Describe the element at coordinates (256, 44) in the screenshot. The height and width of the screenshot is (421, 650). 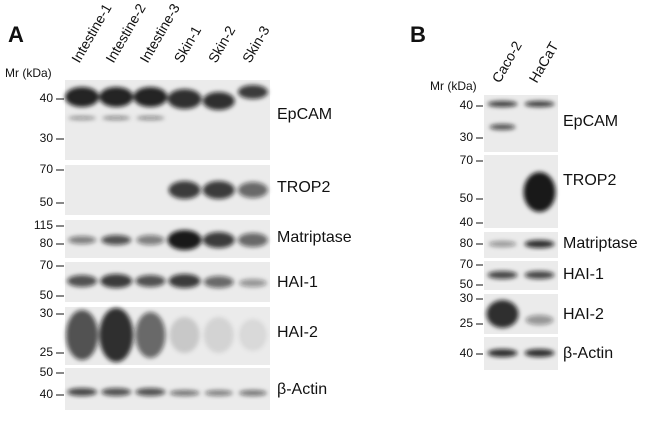
I see `lane-label: Skin-3` at that location.